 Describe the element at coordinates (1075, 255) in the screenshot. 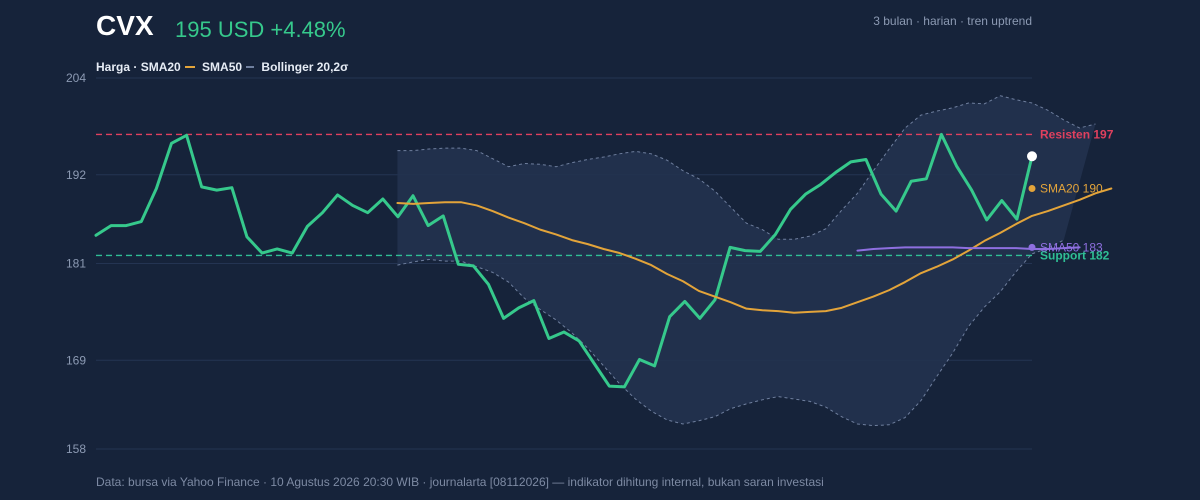

I see `reference-label-1: Support 182` at that location.